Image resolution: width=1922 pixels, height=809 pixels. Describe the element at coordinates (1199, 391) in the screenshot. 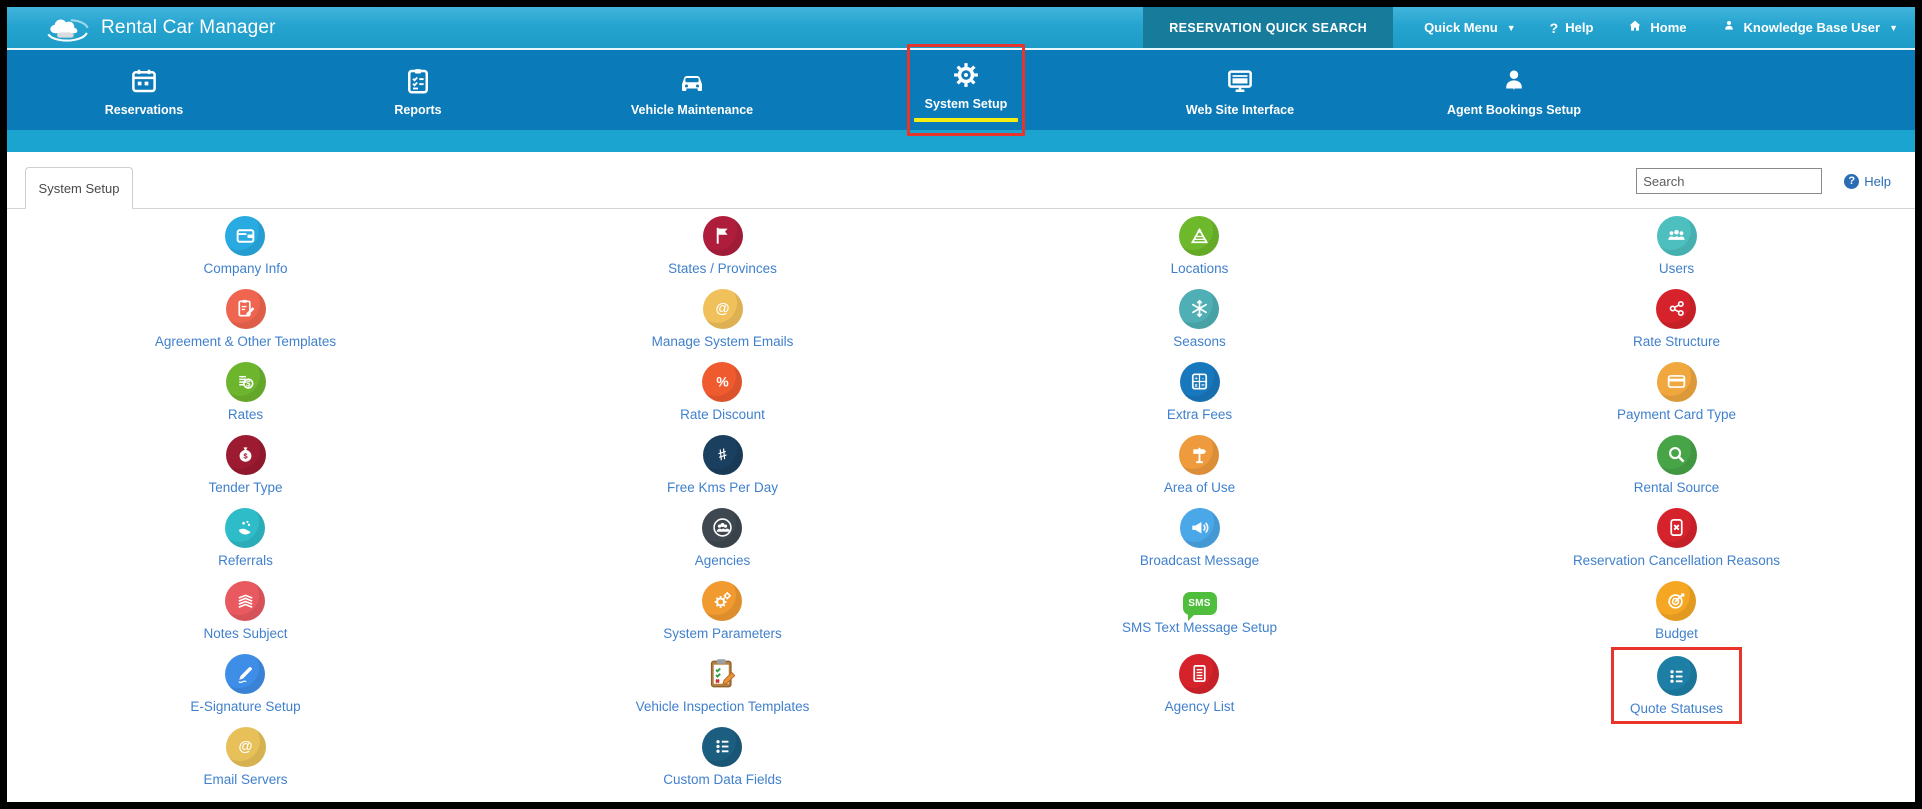

I see `setup-item-extra-fees: + - x = Extra Fees` at that location.